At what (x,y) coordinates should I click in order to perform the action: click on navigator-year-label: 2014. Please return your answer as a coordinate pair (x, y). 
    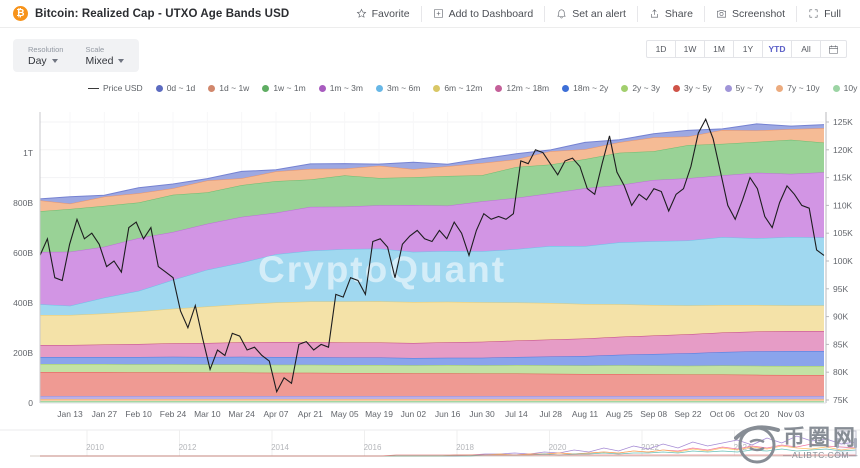
    Looking at the image, I should click on (280, 447).